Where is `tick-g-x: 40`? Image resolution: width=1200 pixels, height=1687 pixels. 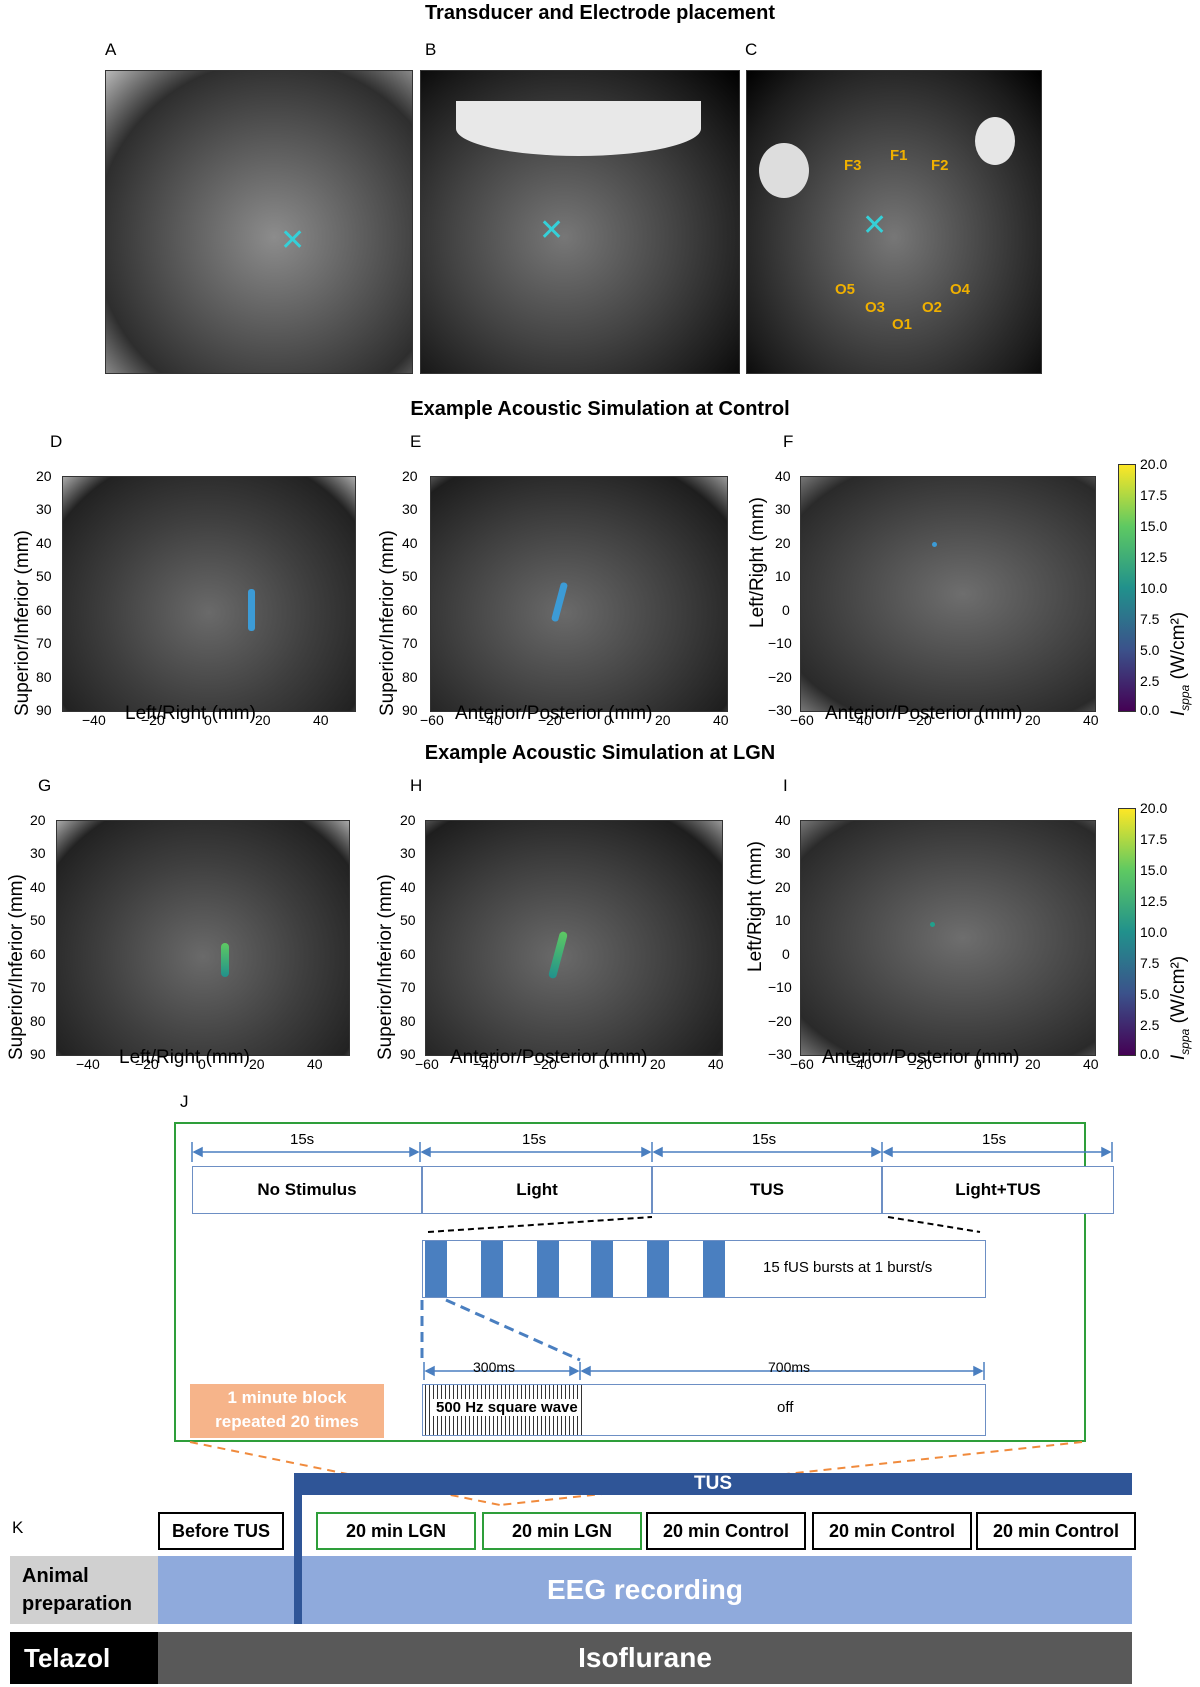
tick-g-x: 40 is located at coordinates (315, 1064).